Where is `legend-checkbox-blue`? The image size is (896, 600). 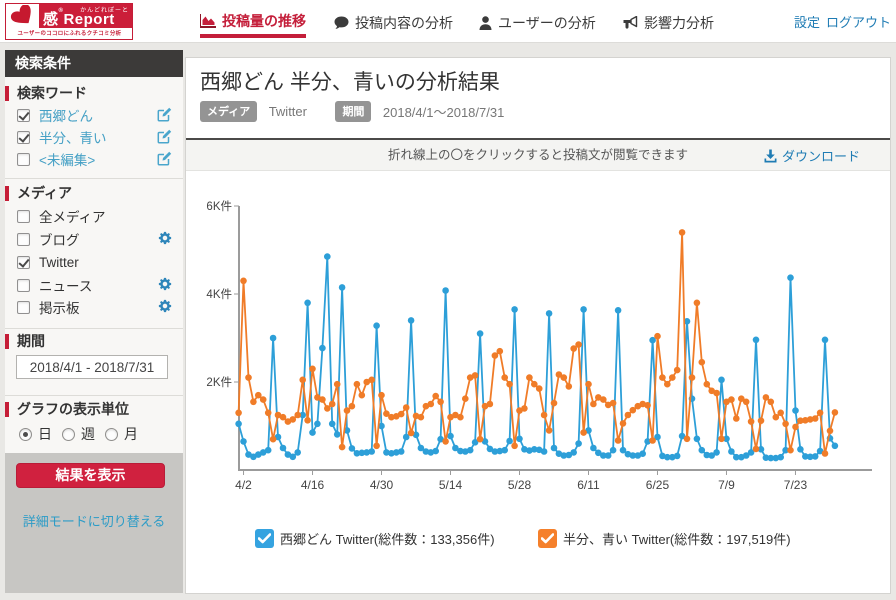
legend-checkbox-blue is located at coordinates (264, 538).